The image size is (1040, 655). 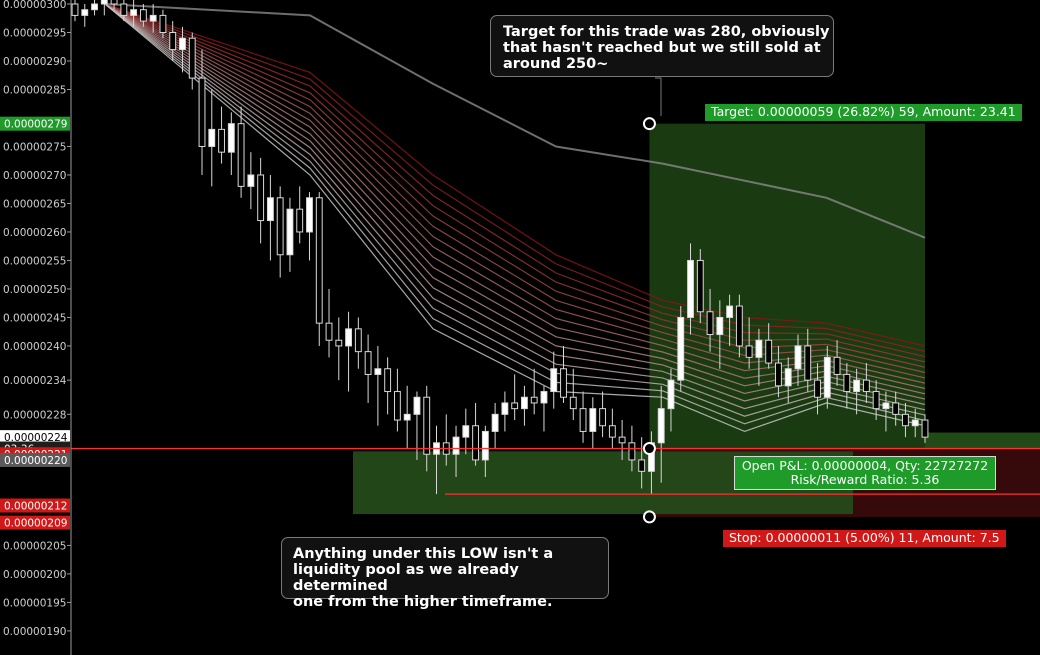 What do you see at coordinates (35, 381) in the screenshot?
I see `y-tick-label: 0.00000234` at bounding box center [35, 381].